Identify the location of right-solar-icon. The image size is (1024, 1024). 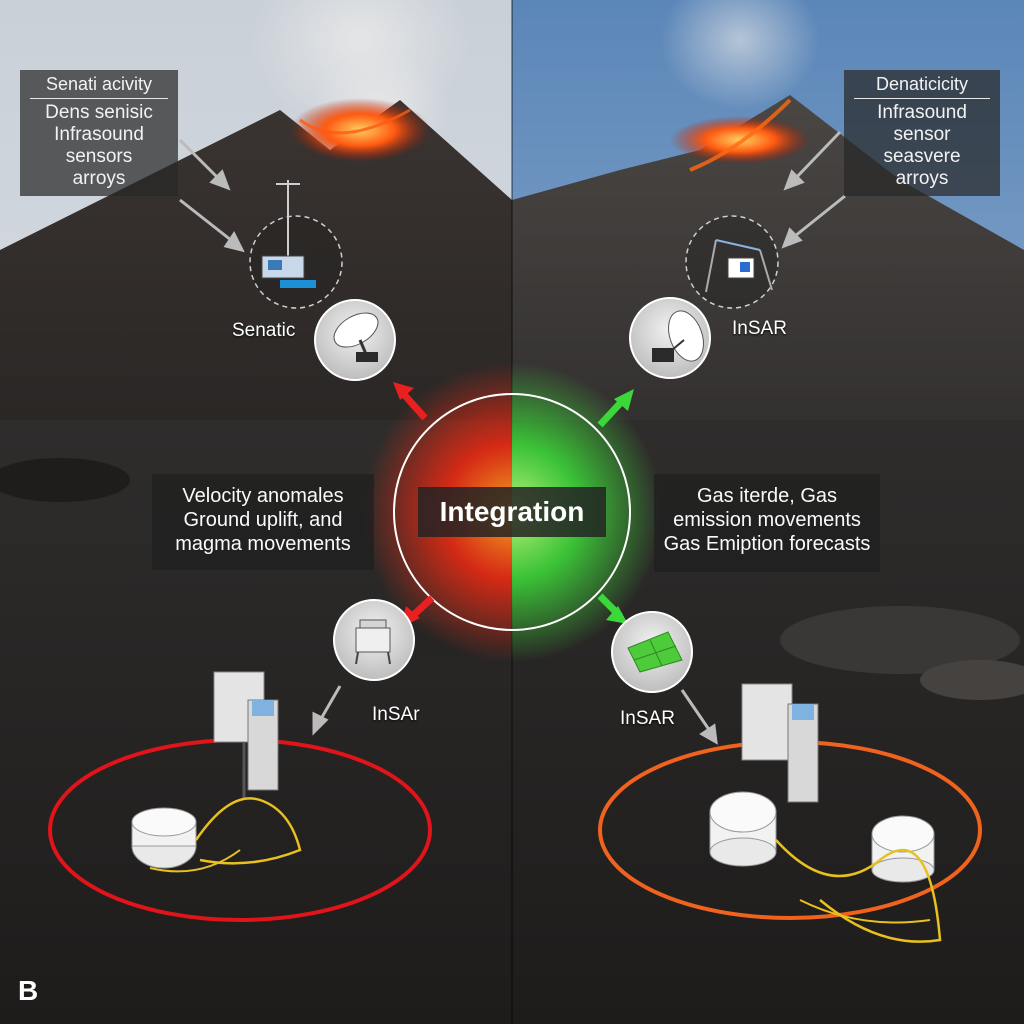
(652, 652).